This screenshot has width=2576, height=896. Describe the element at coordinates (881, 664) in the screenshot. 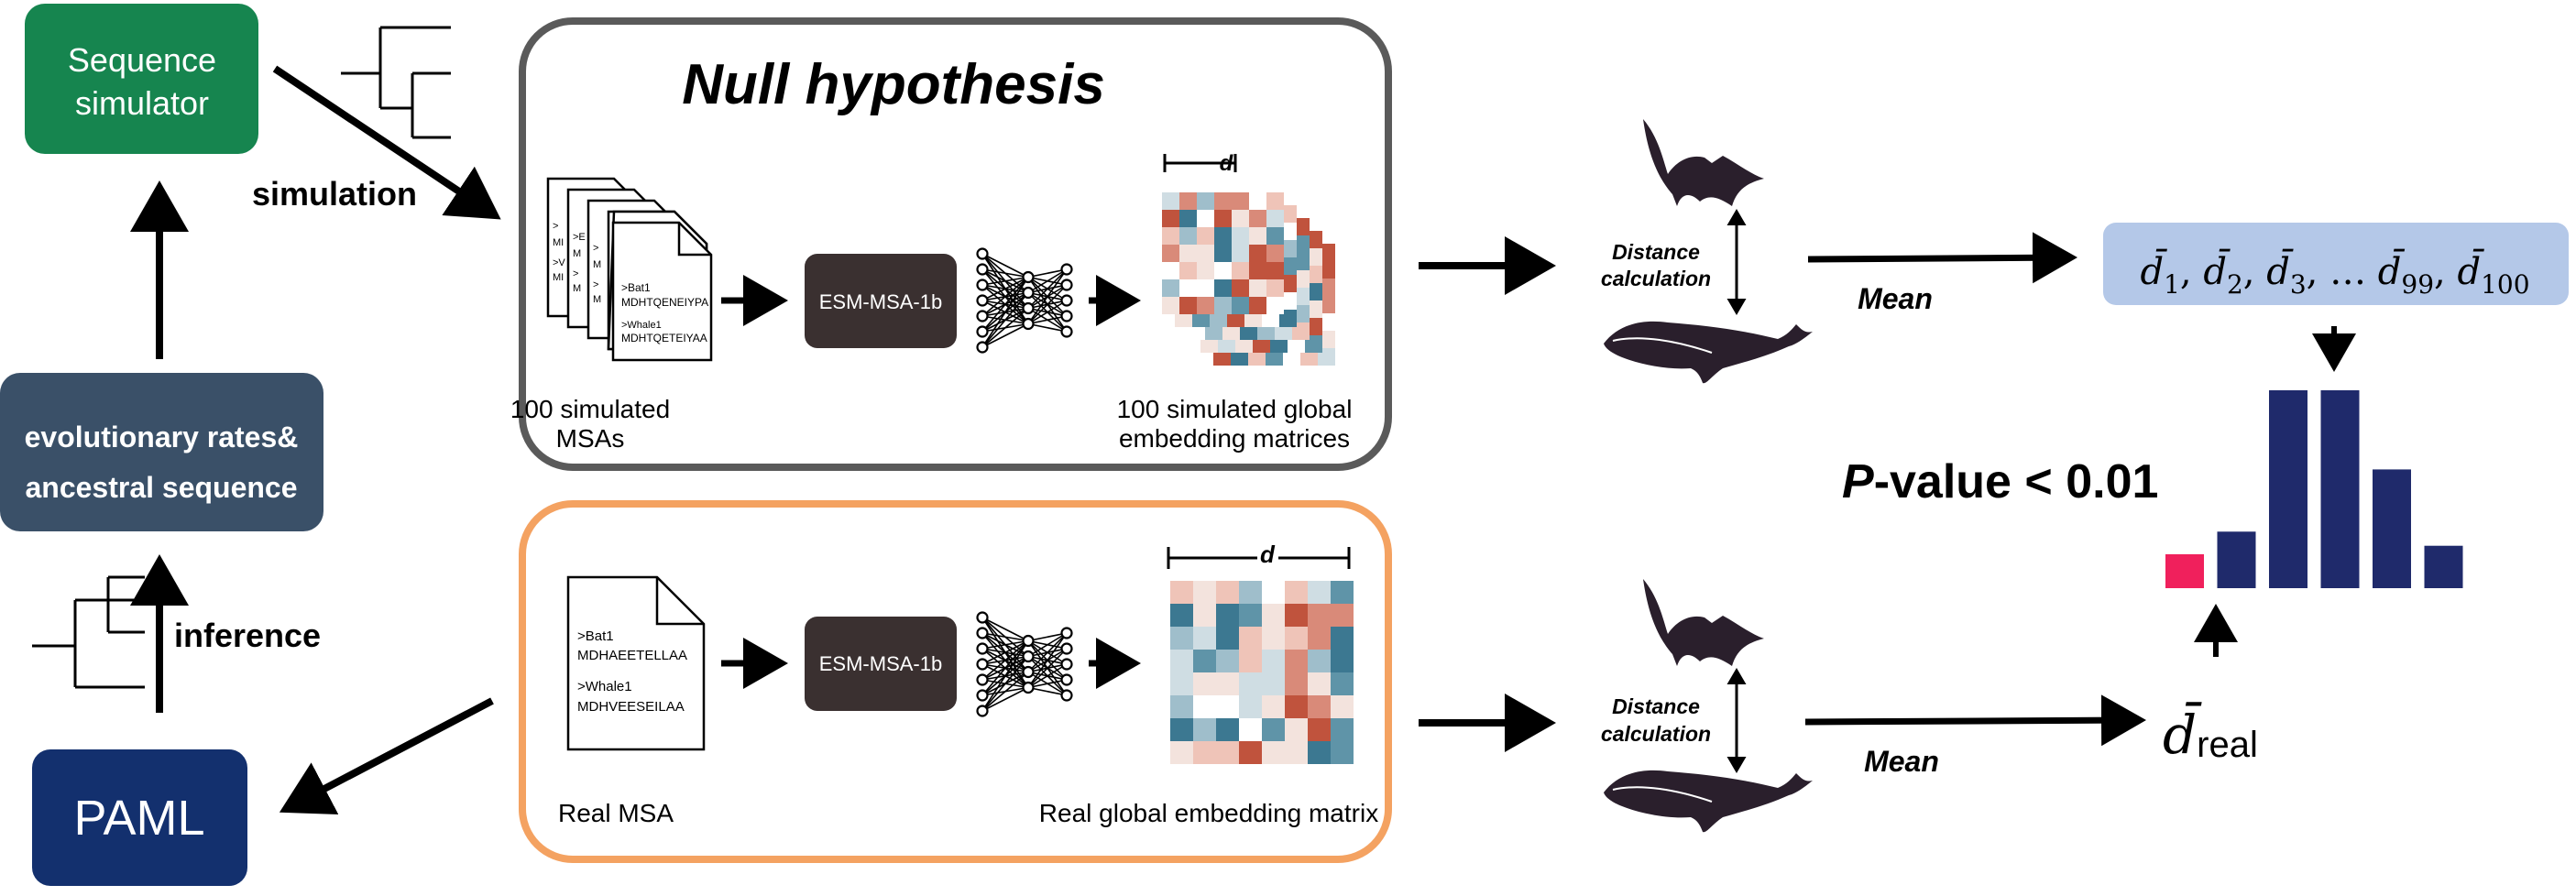

I see `esm-model-box: ESM-MSA-1b` at that location.